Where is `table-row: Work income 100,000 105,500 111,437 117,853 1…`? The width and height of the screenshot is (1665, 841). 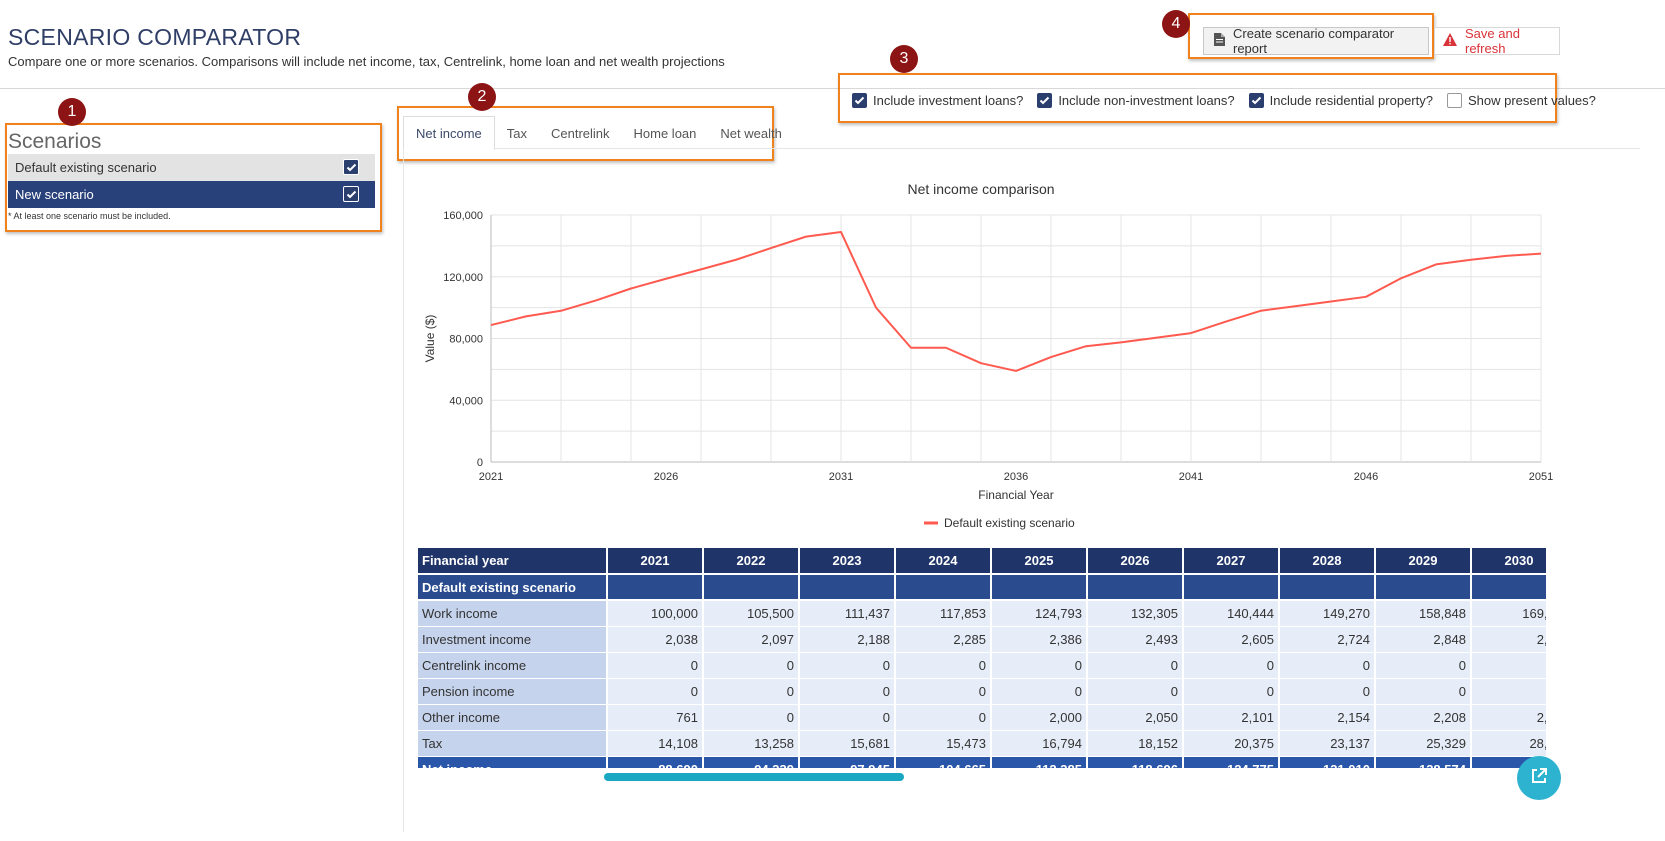
table-row: Work income 100,000 105,500 111,437 117,853 1… is located at coordinates (982, 613).